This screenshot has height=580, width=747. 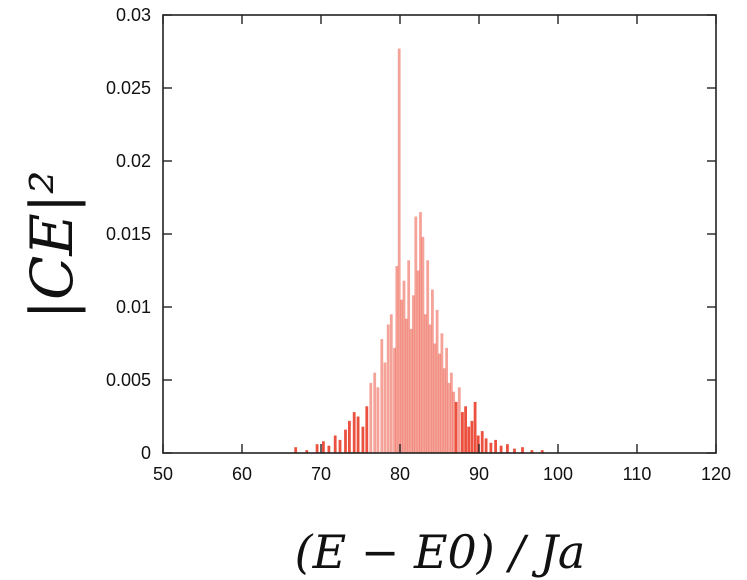 I want to click on x-tick-label: 90, so click(x=479, y=474).